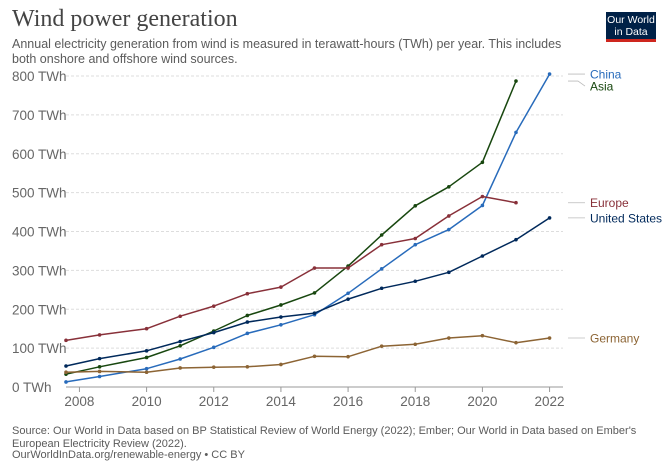 The width and height of the screenshot is (666, 470). What do you see at coordinates (307, 353) in the screenshot?
I see `series-line-germany` at bounding box center [307, 353].